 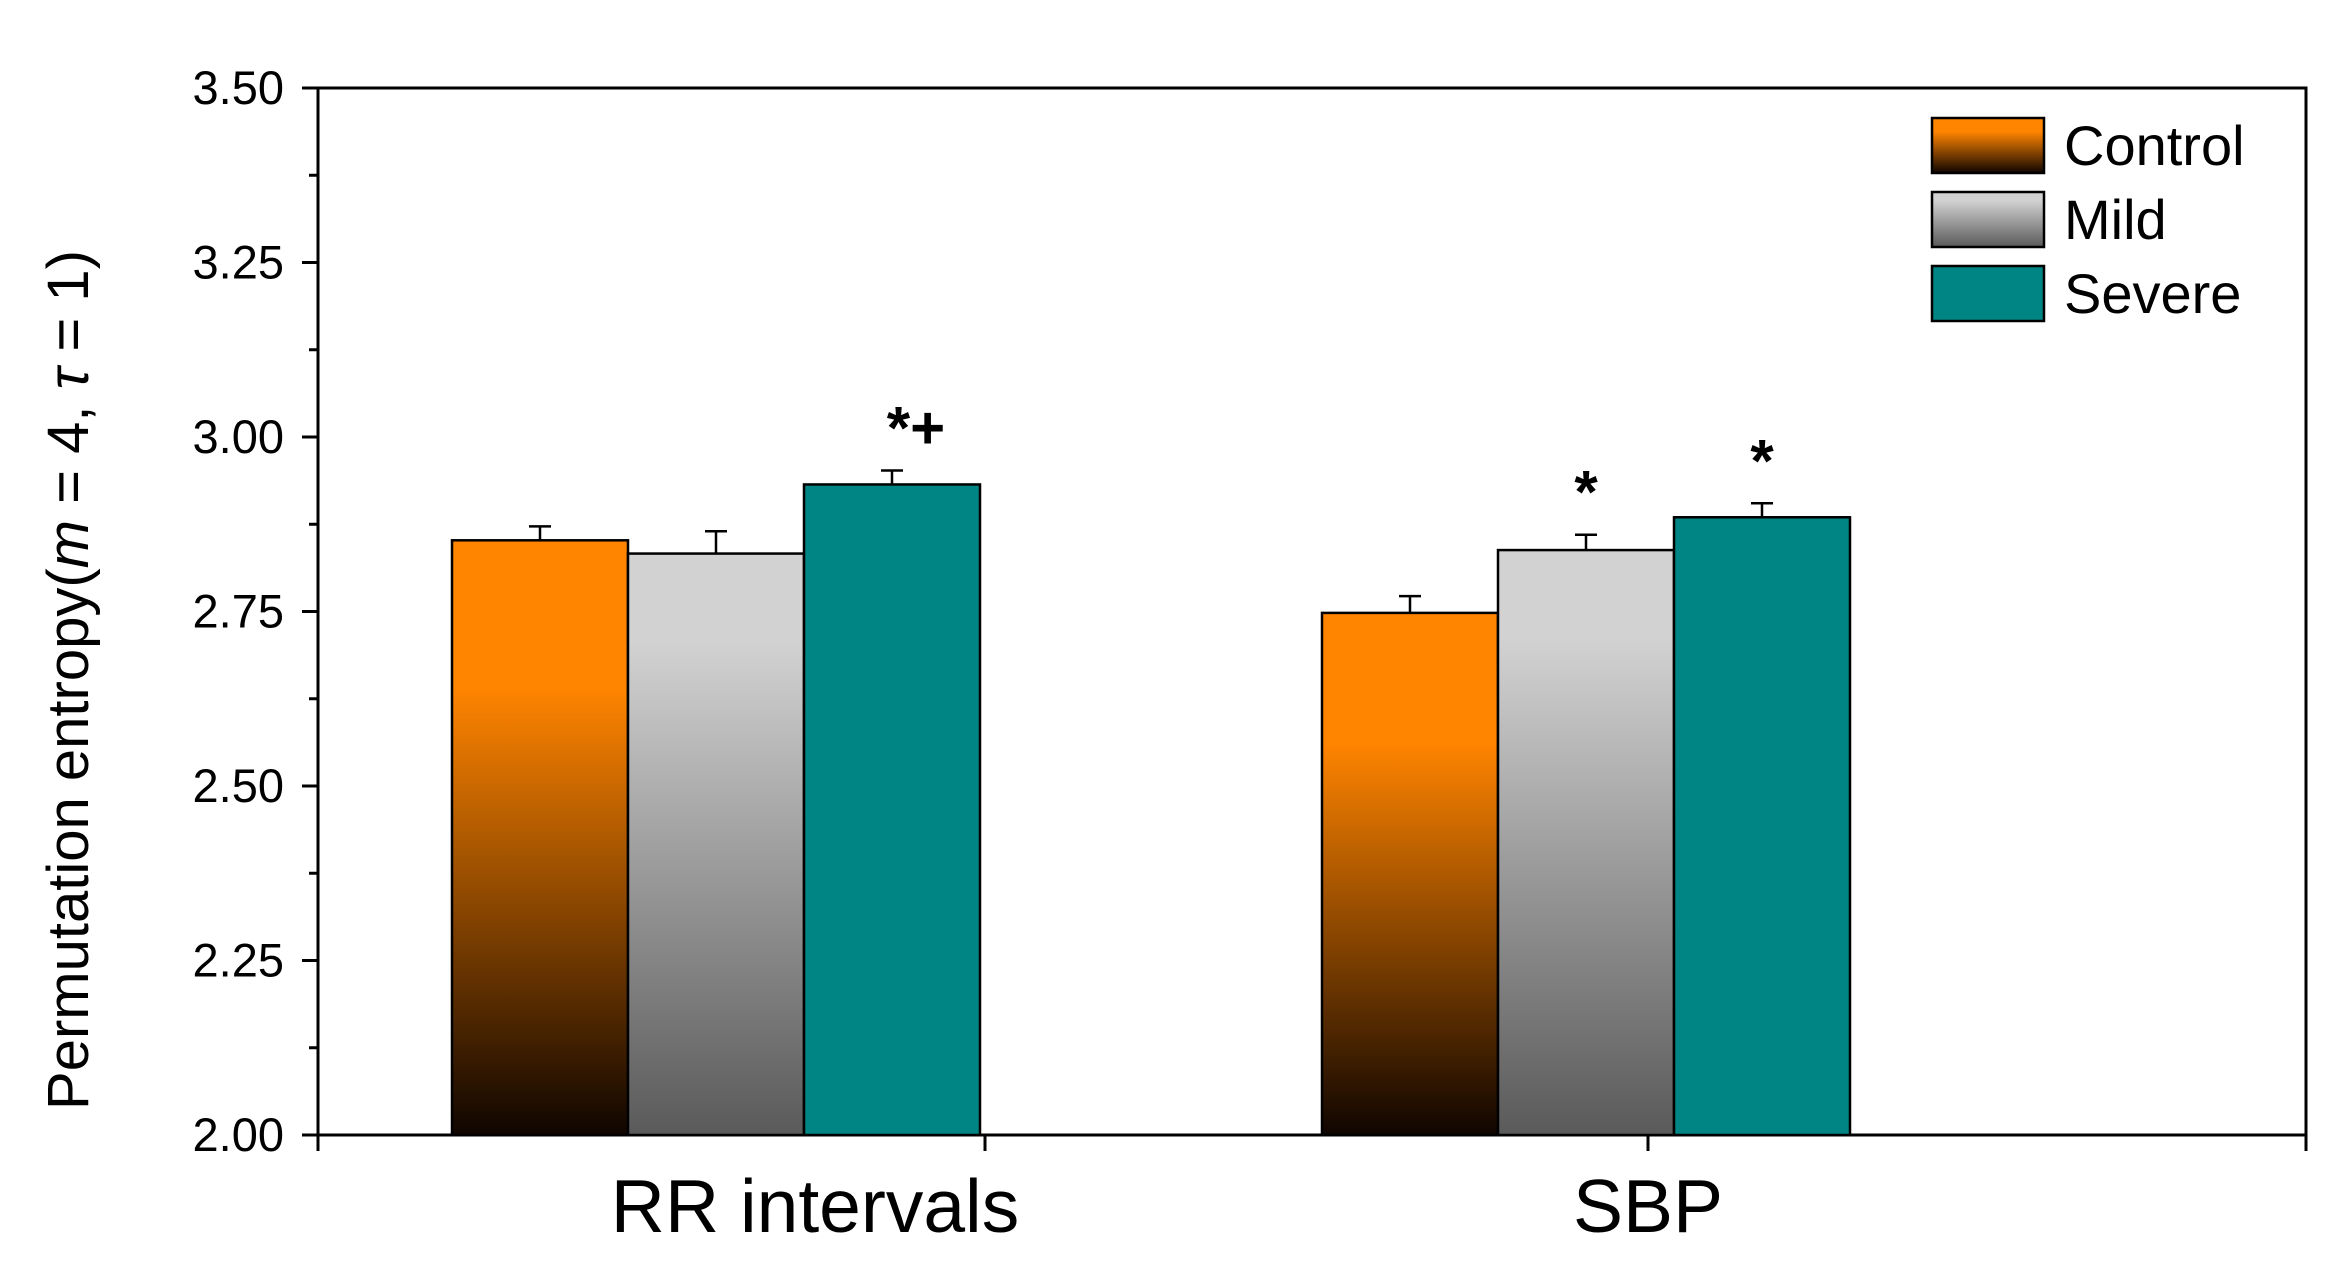 What do you see at coordinates (68, 839) in the screenshot?
I see `y-axis-title-prefix: Permutation entropy(` at bounding box center [68, 839].